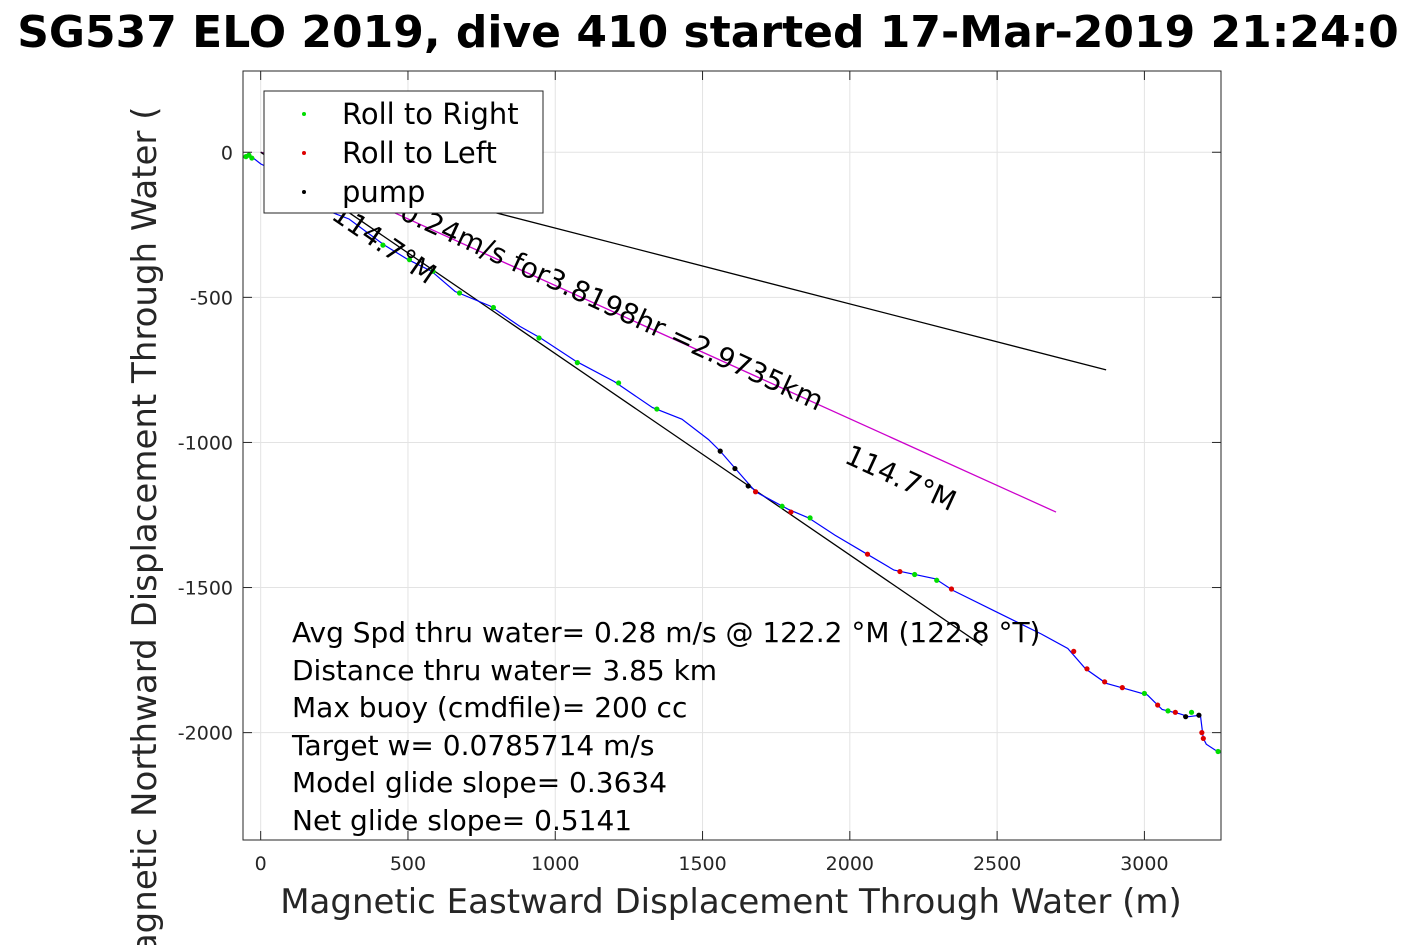 The width and height of the screenshot is (1417, 945). Describe the element at coordinates (462, 820) in the screenshot. I see `stat-net-glide-slope: Net glide slope= 0.5141` at that location.